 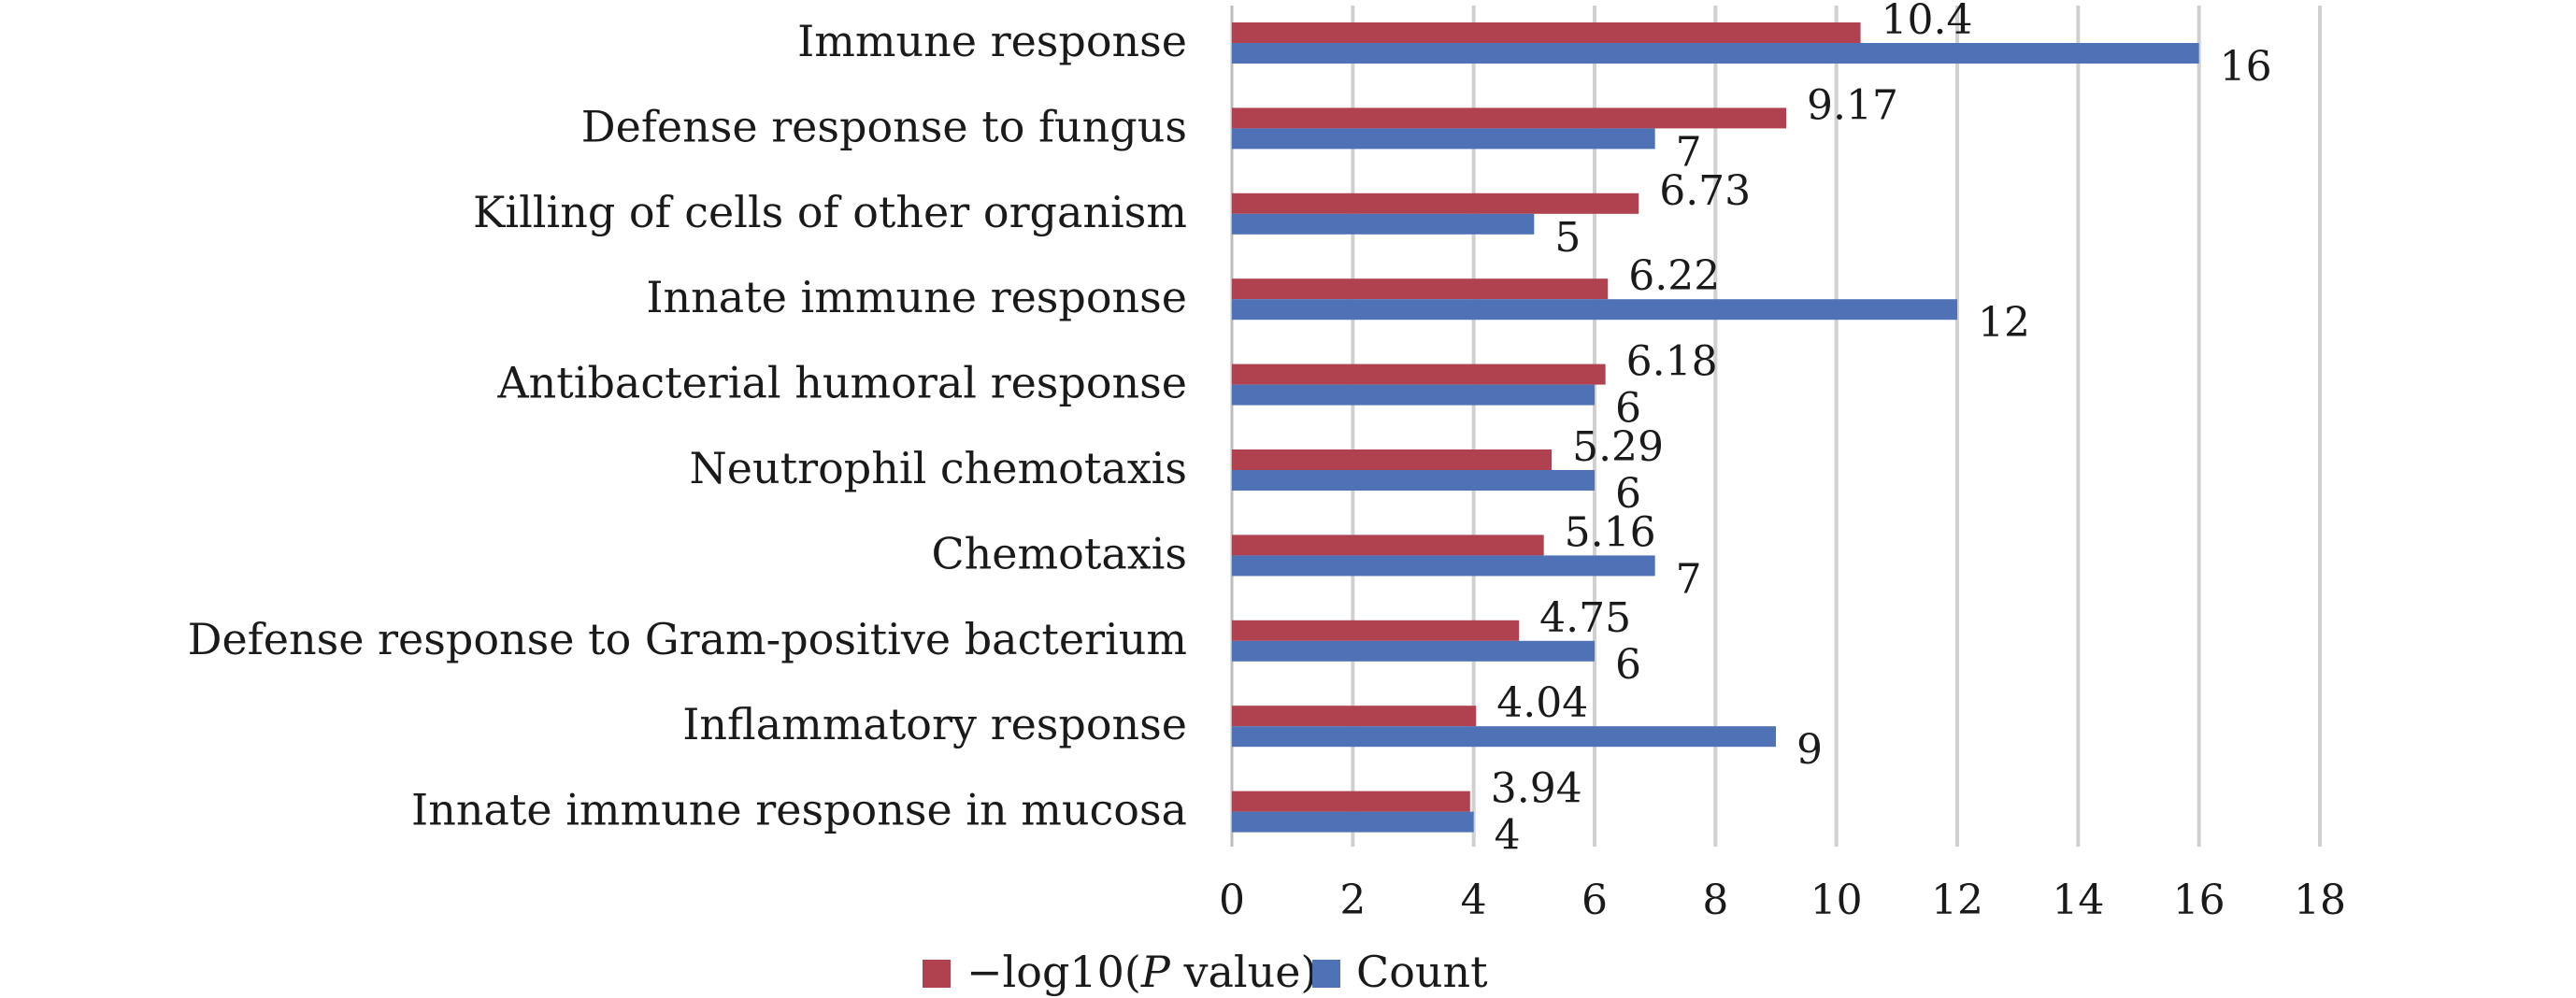 What do you see at coordinates (799, 810) in the screenshot?
I see `category-label: Innate immune response in mucosa` at bounding box center [799, 810].